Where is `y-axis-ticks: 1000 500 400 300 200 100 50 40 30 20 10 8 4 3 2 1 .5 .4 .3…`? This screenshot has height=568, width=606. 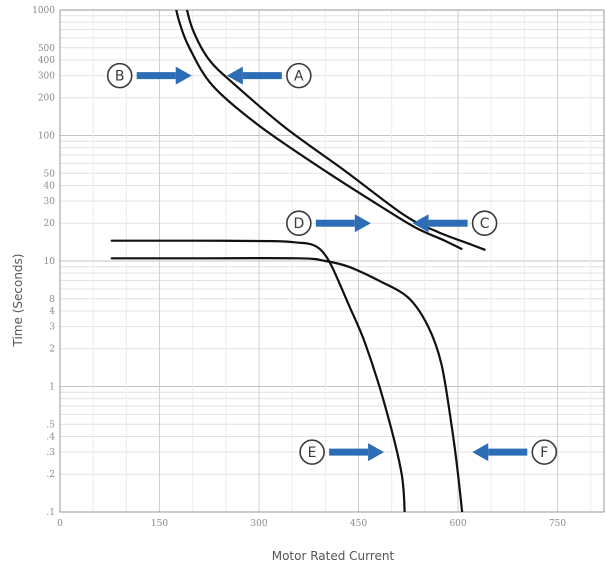 y-axis-ticks: 1000 500 400 300 200 100 50 40 30 20 10 8 4 3 2 1 .5 .4 .3… is located at coordinates (43, 262).